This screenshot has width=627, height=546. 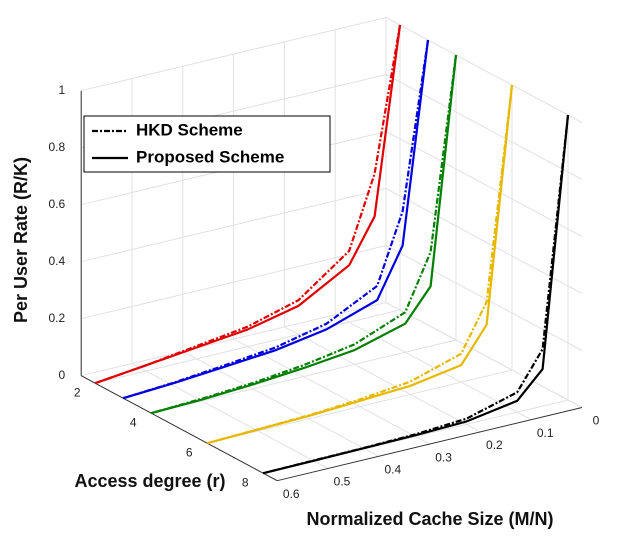 I want to click on x-tick-label: 0, so click(x=596, y=421).